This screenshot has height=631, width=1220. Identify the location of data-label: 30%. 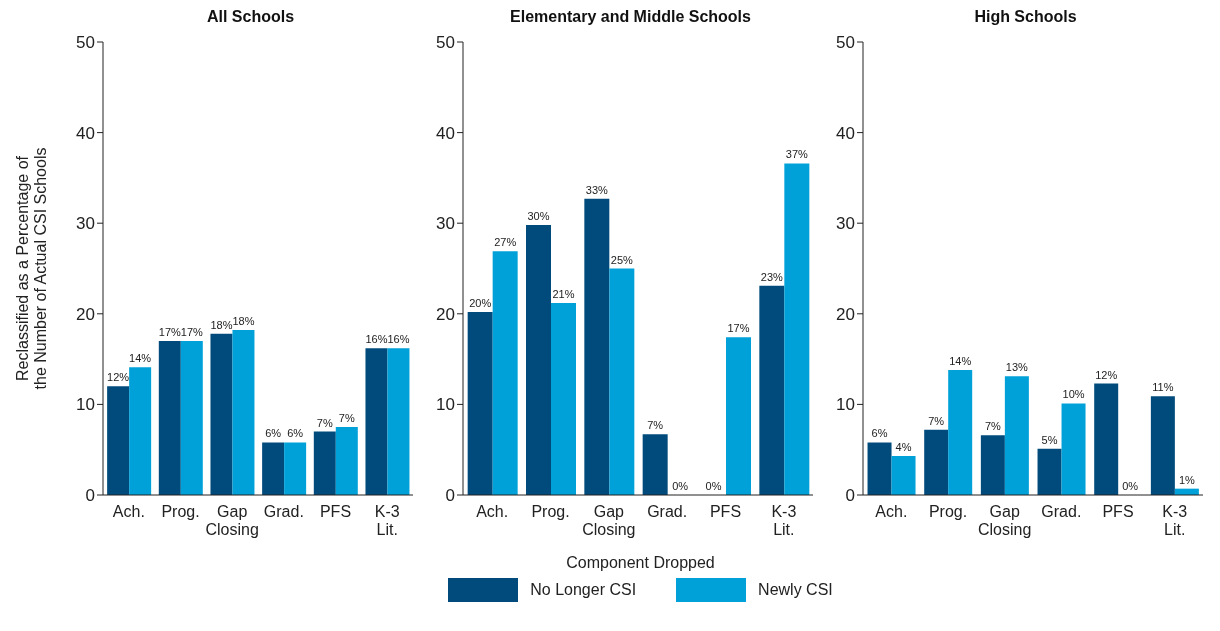
(538, 216).